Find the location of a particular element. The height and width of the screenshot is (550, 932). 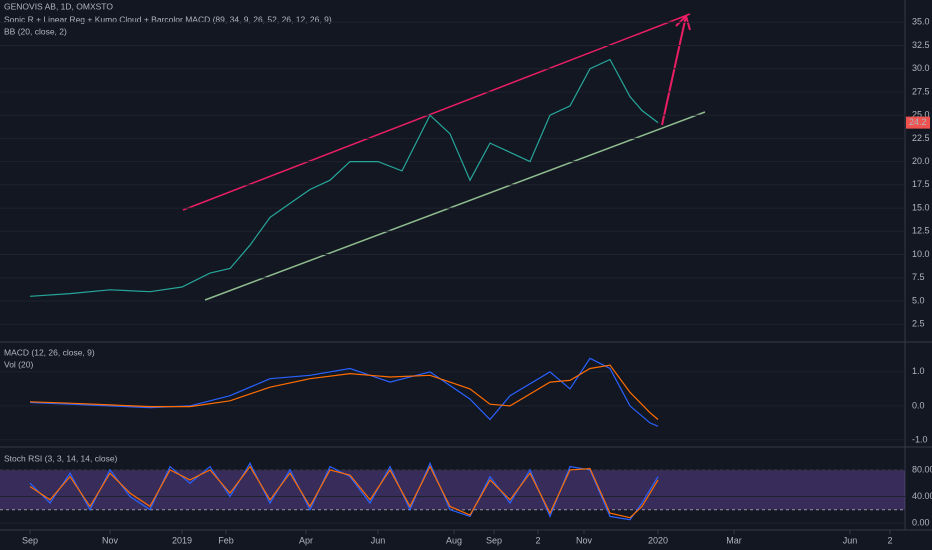

vol-title: Vol (20) is located at coordinates (18, 364).